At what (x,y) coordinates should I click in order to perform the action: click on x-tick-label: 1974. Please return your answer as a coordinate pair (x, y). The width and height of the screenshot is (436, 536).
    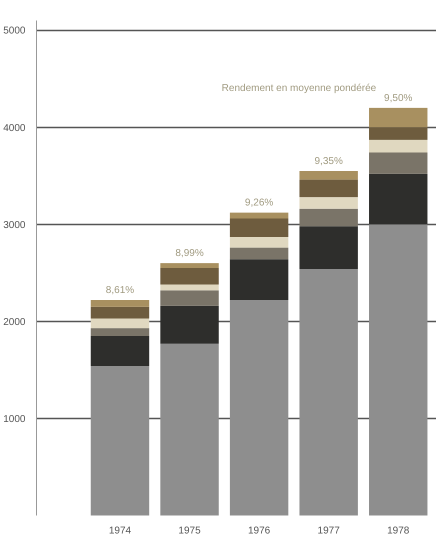
    Looking at the image, I should click on (120, 531).